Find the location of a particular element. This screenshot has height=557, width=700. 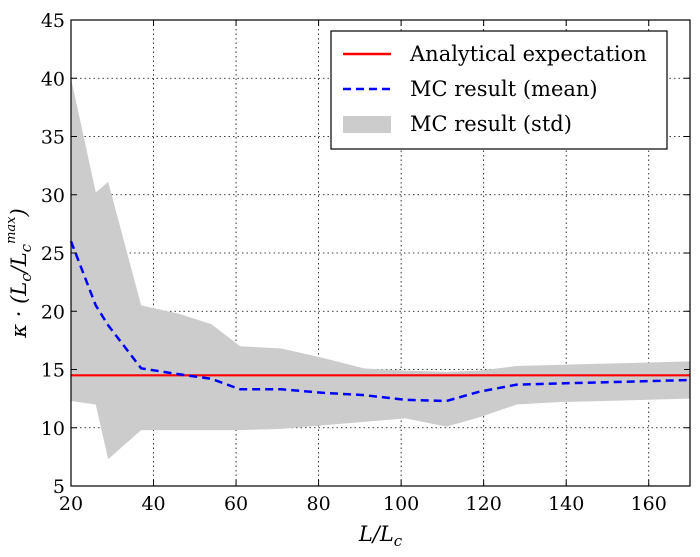

y-tick-label: 30 is located at coordinates (53, 196).